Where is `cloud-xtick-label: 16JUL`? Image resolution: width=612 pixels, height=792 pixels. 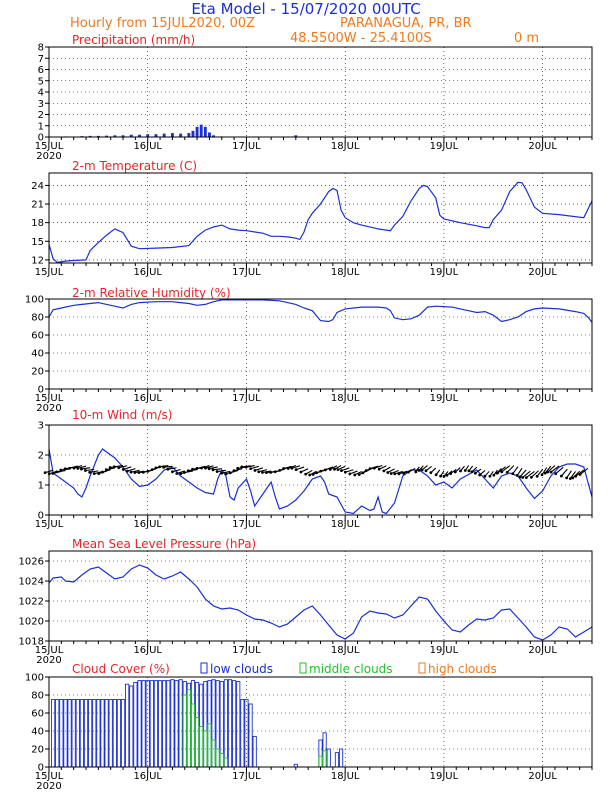 cloud-xtick-label: 16JUL is located at coordinates (147, 776).